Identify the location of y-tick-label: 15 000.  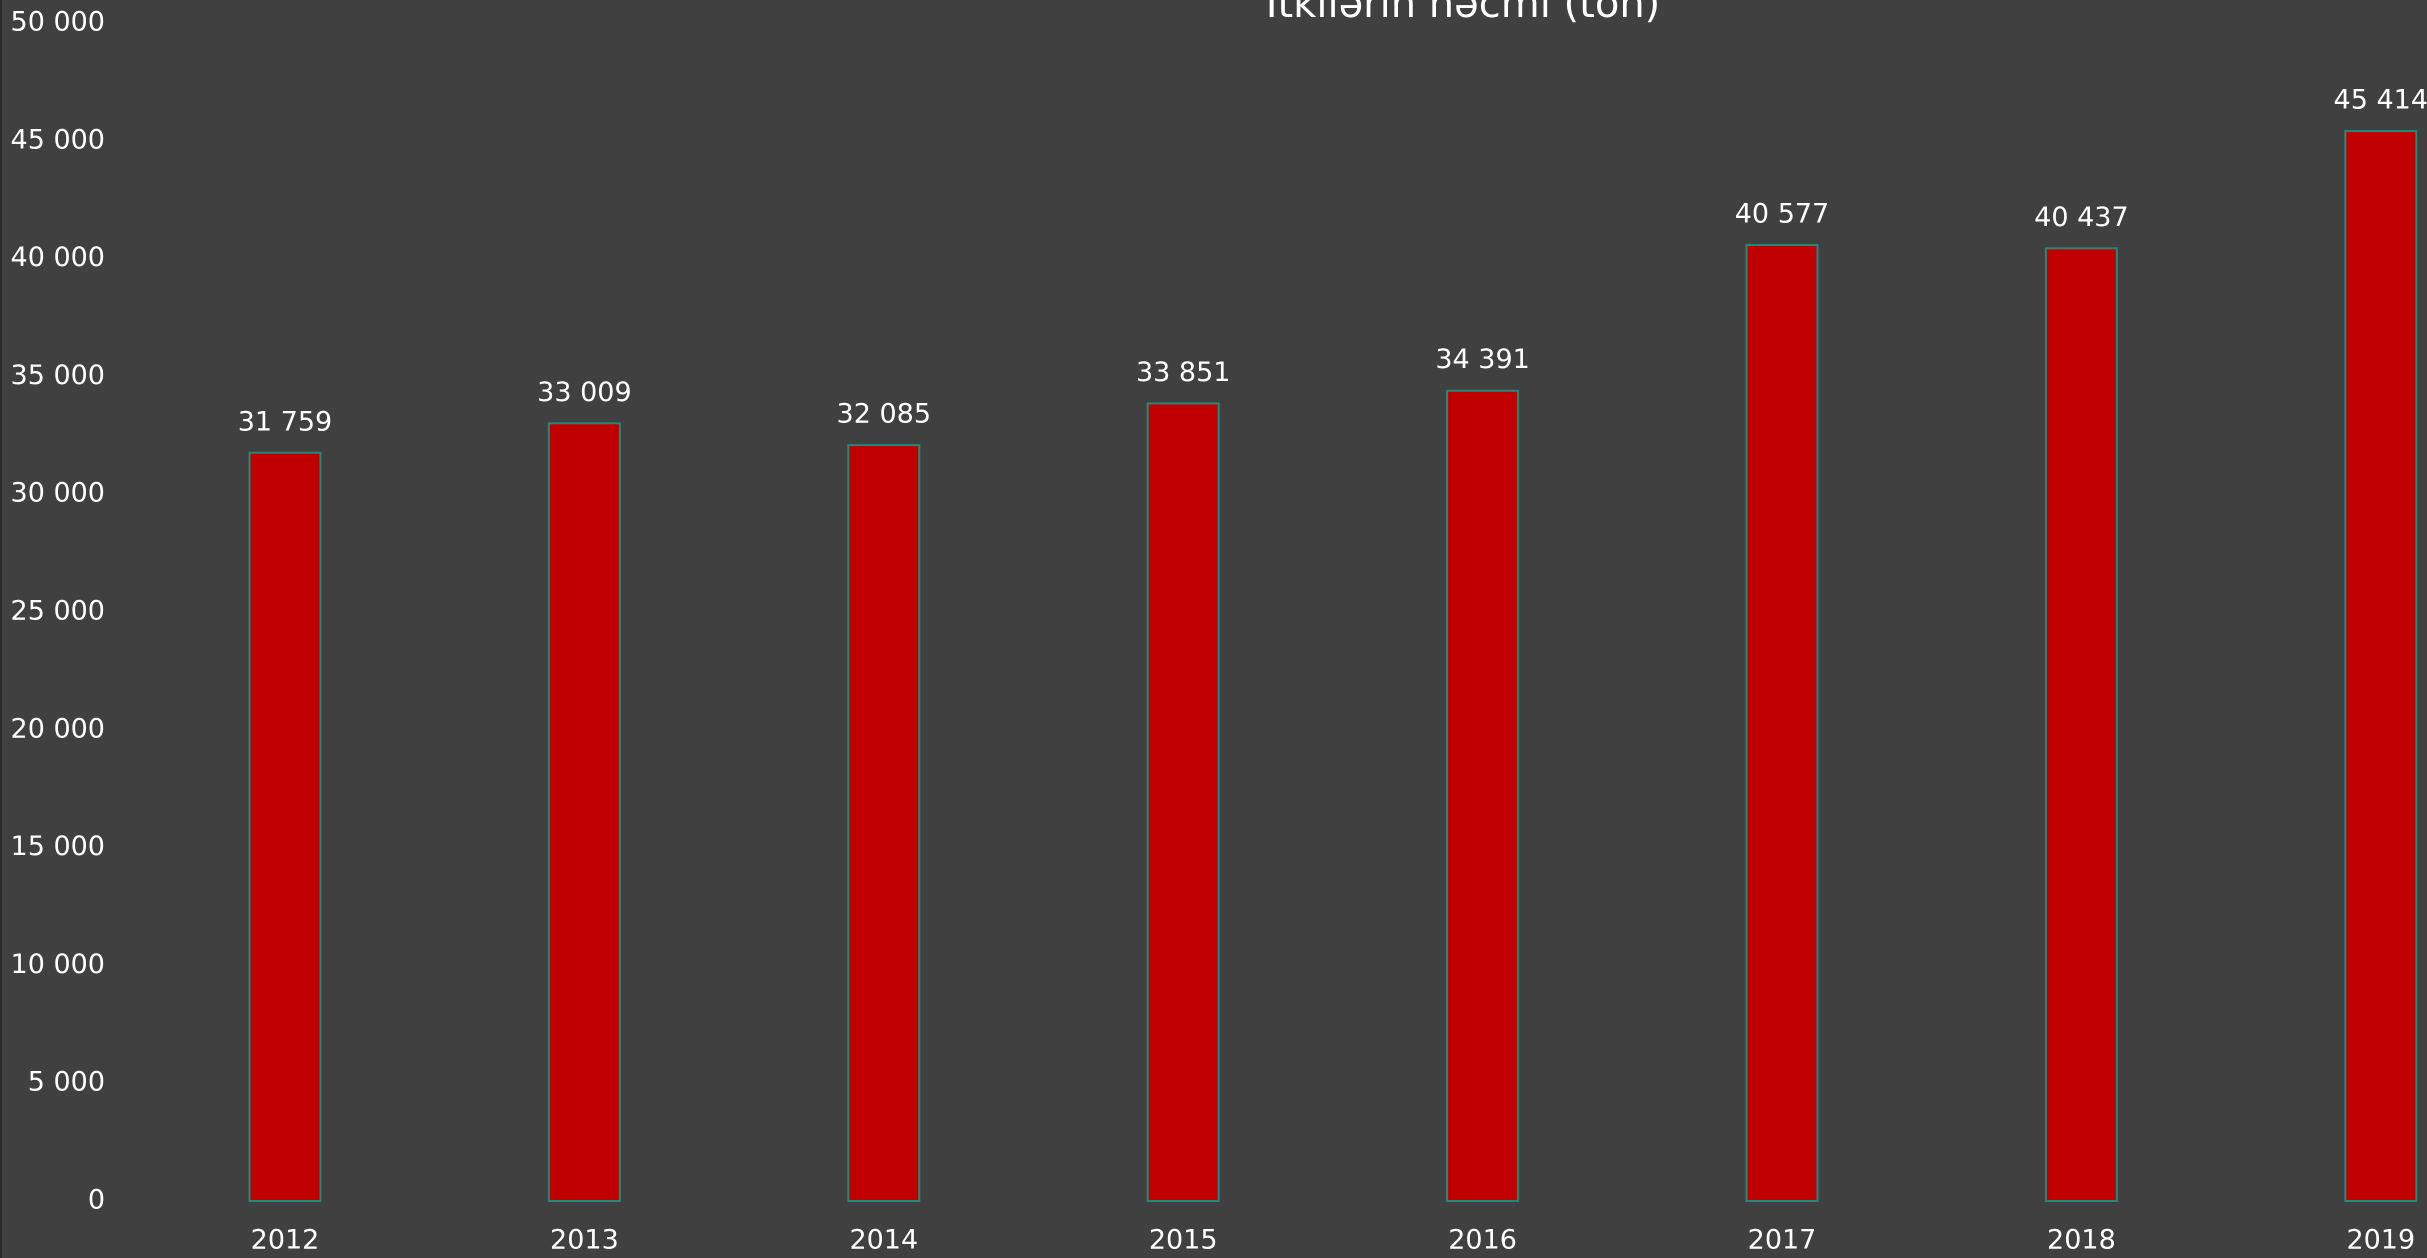
(58, 846).